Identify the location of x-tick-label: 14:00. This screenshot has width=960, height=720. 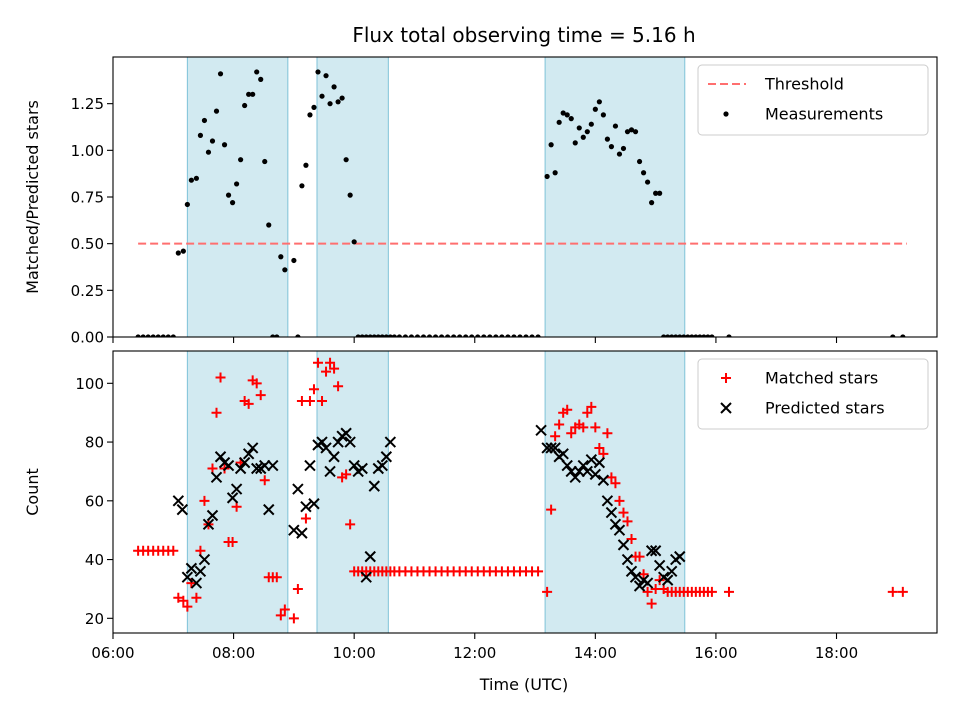
(595, 653).